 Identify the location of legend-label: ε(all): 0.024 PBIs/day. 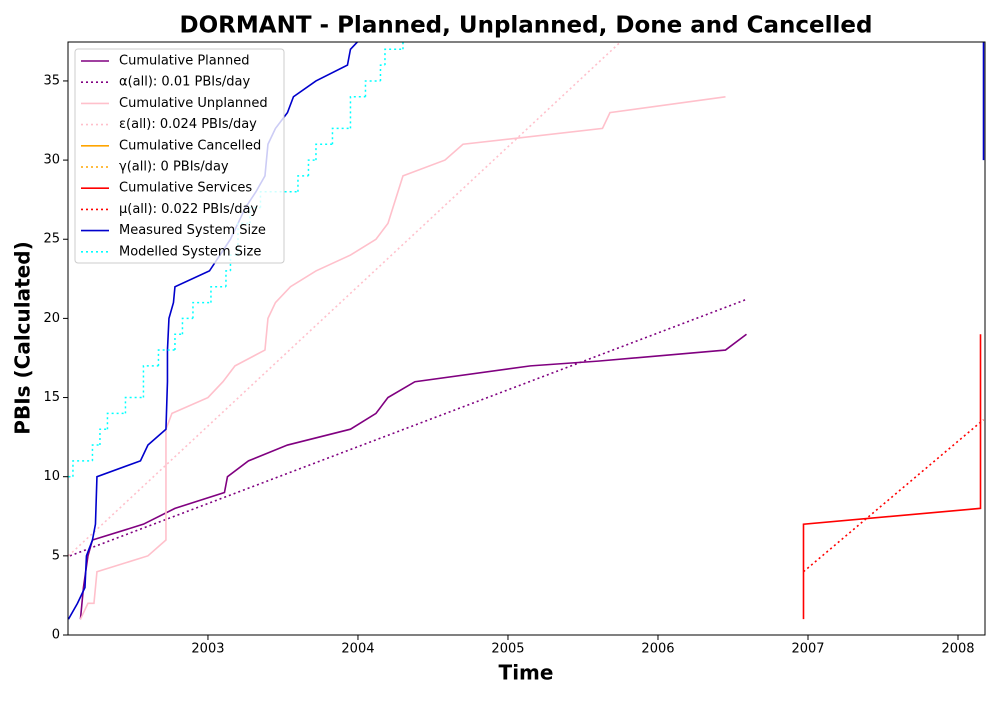
(188, 124).